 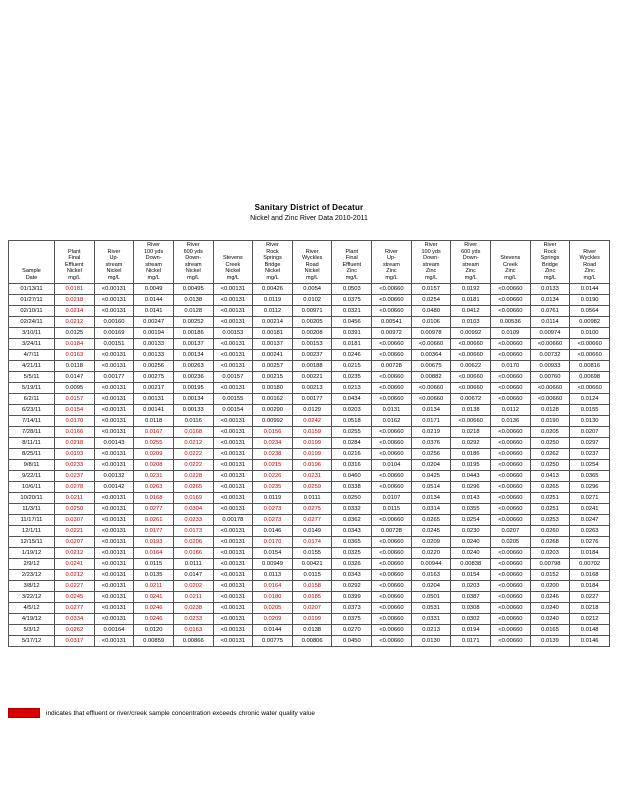 I want to click on value-cell: 0.00133, so click(x=153, y=343).